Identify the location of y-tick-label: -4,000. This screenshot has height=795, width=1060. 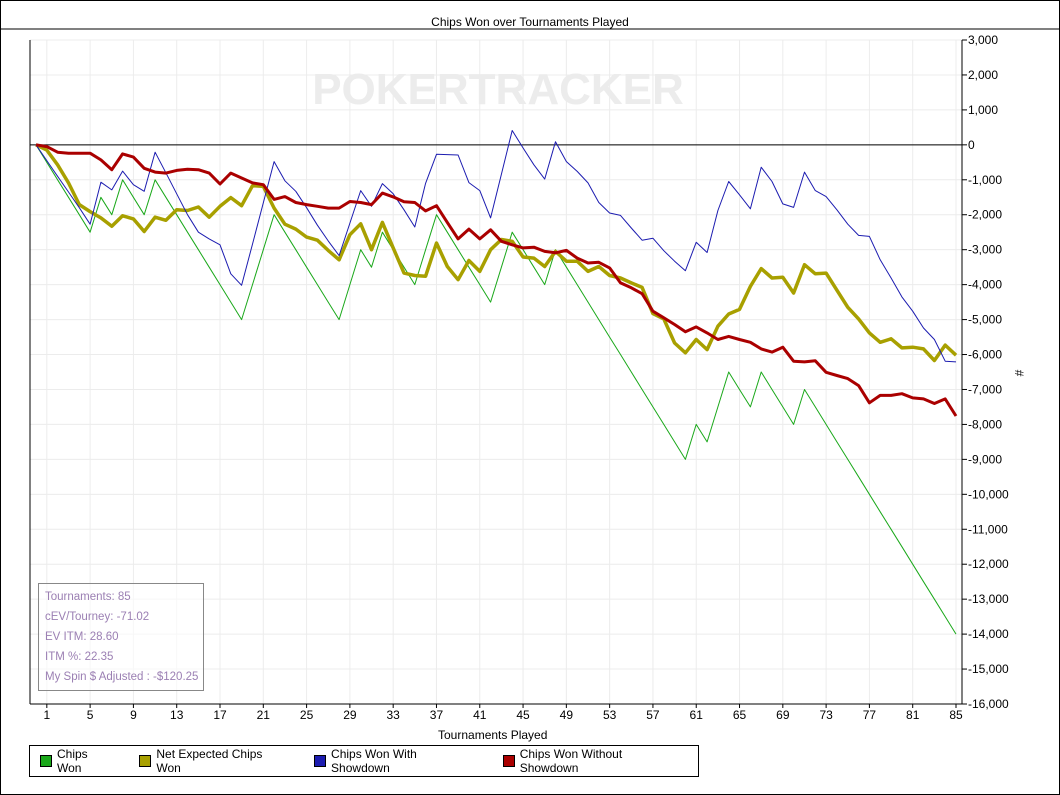
(985, 285).